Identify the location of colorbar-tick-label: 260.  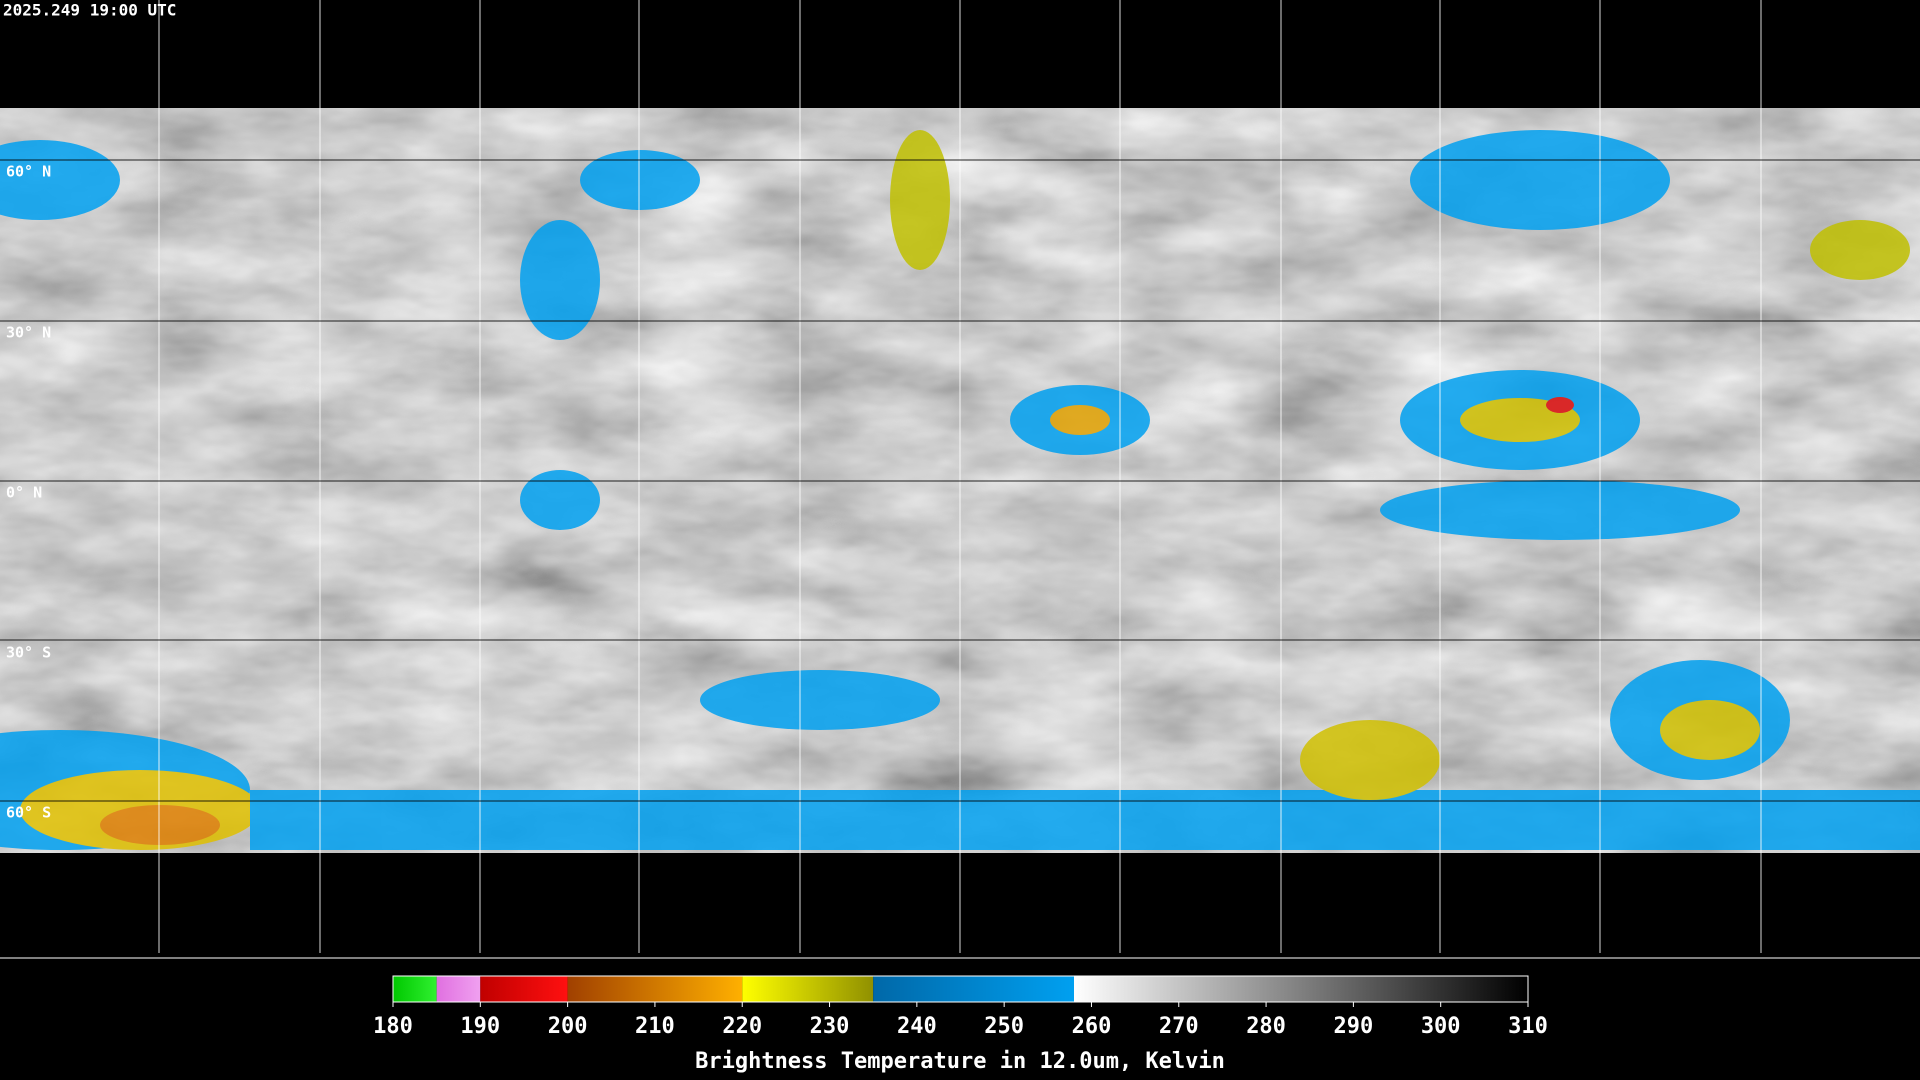
(1092, 1026).